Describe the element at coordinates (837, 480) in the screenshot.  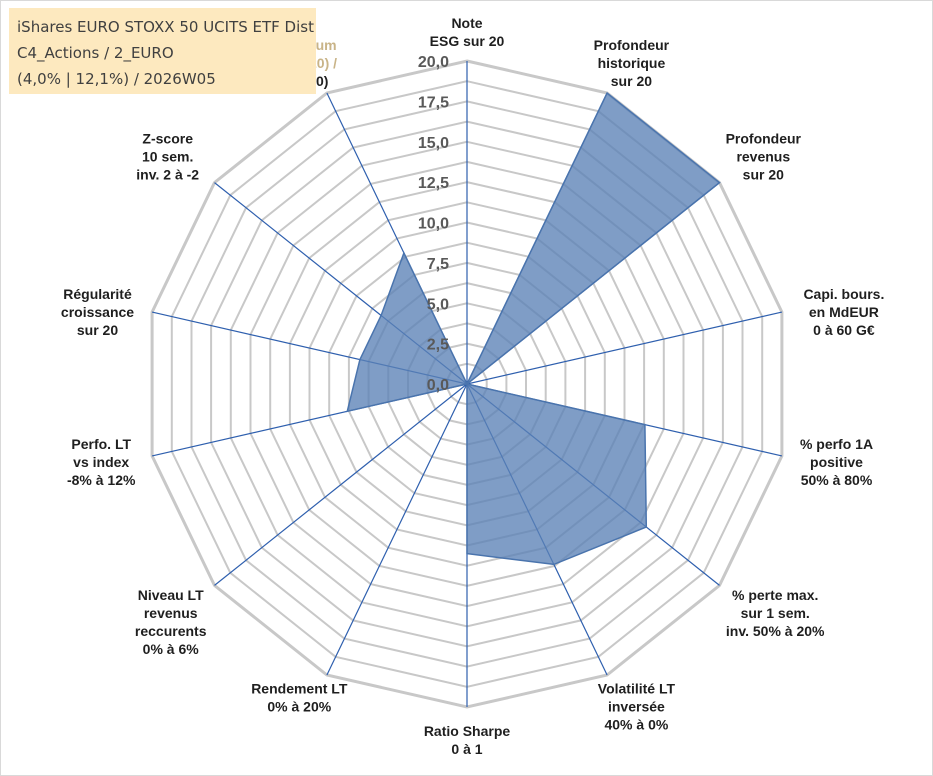
I see `category-label-line: 50% à 80%` at that location.